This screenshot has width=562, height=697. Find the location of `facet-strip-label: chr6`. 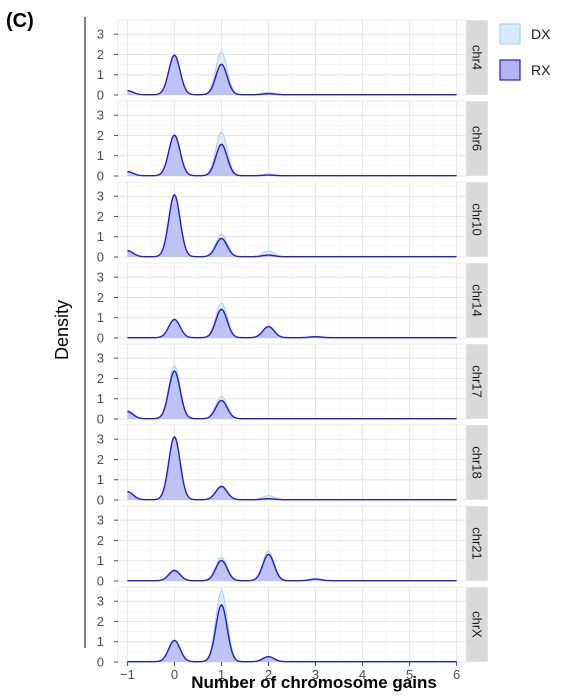

facet-strip-label: chr6 is located at coordinates (477, 138).